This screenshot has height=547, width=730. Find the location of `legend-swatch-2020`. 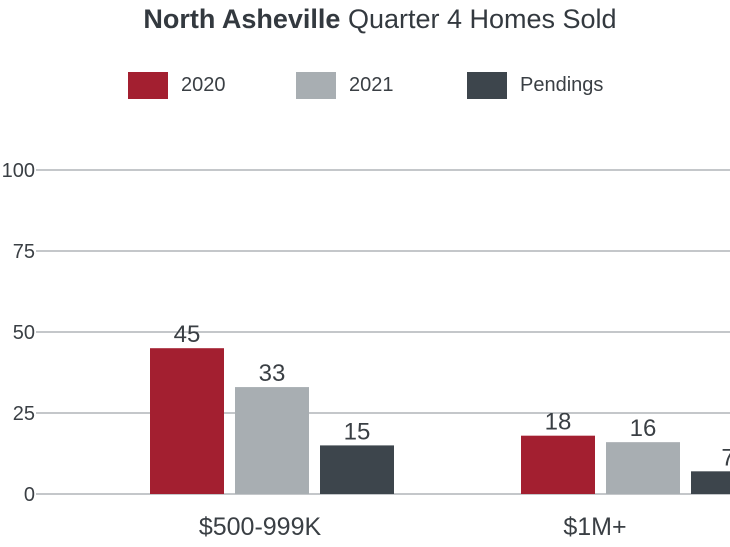

legend-swatch-2020 is located at coordinates (148, 85).